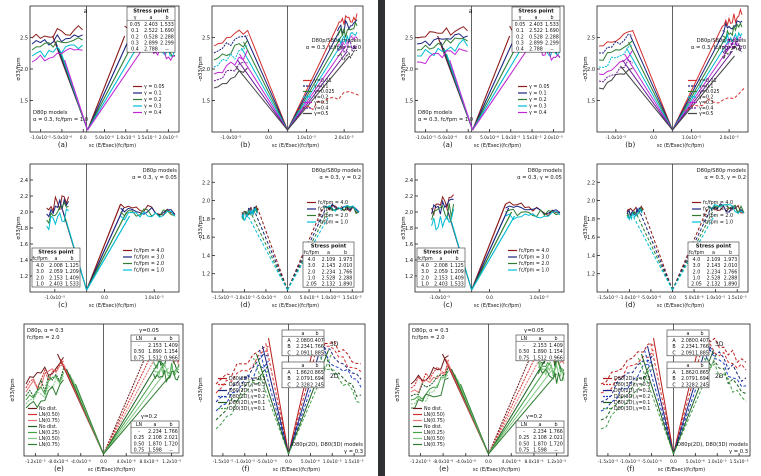 The height and width of the screenshot is (476, 761). Describe the element at coordinates (538, 113) in the screenshot. I see `legend-entry: γ = 0.4` at that location.